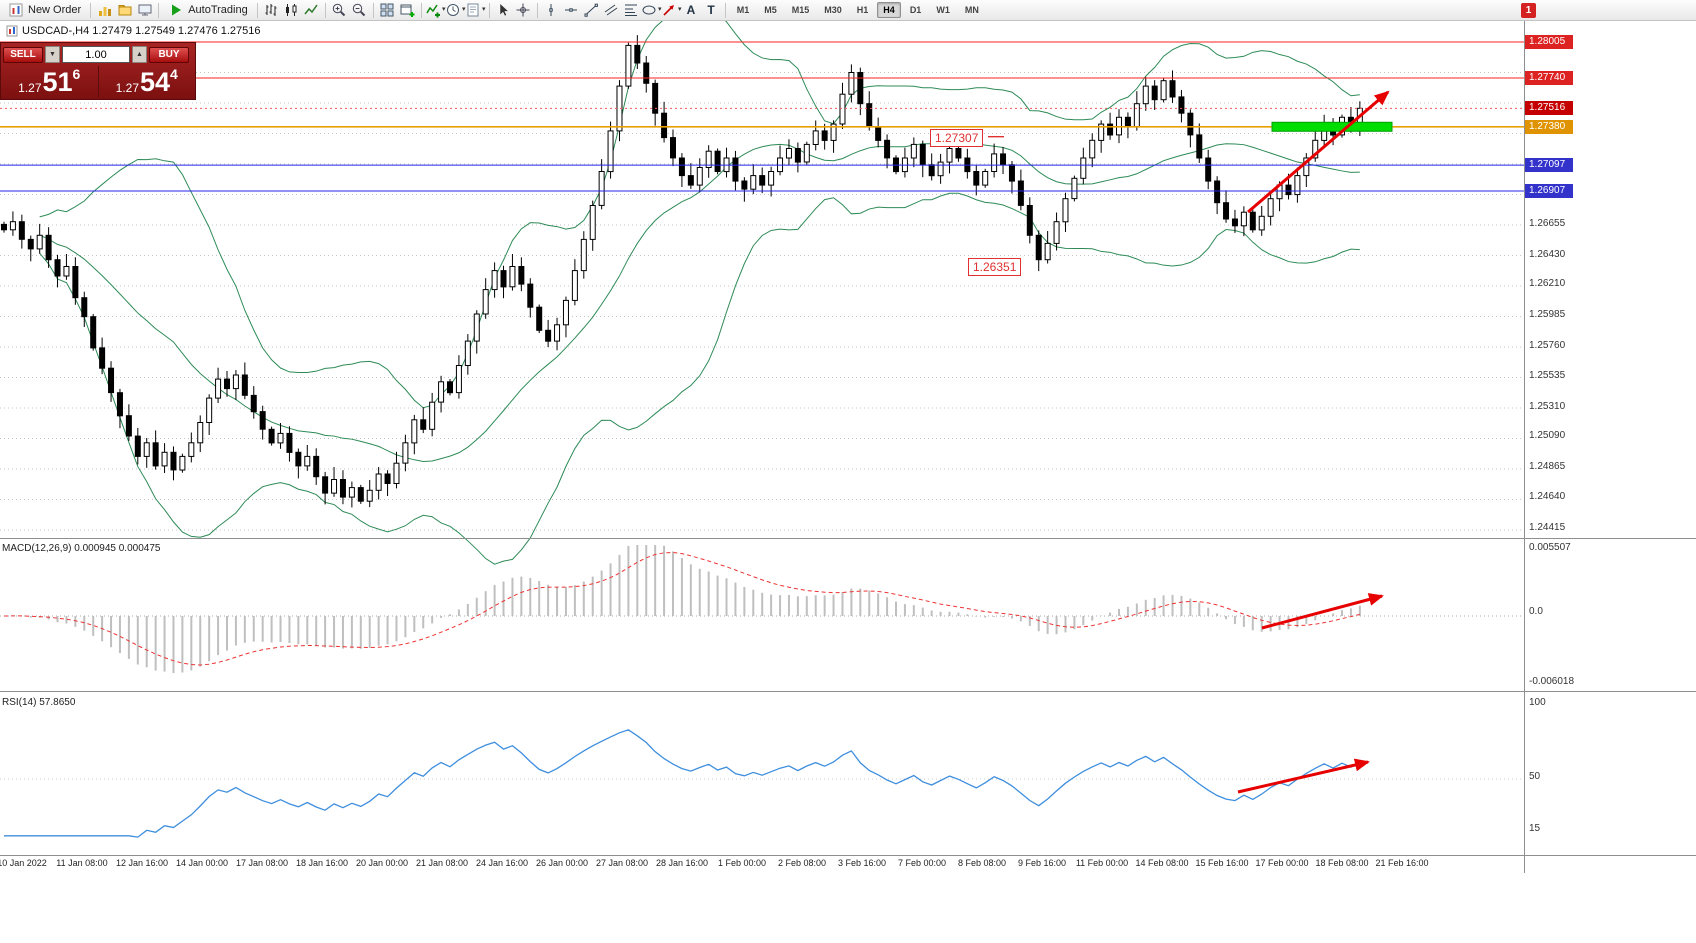 This screenshot has height=943, width=1696. I want to click on time-label-20: 15 Feb 16:00, so click(1222, 863).